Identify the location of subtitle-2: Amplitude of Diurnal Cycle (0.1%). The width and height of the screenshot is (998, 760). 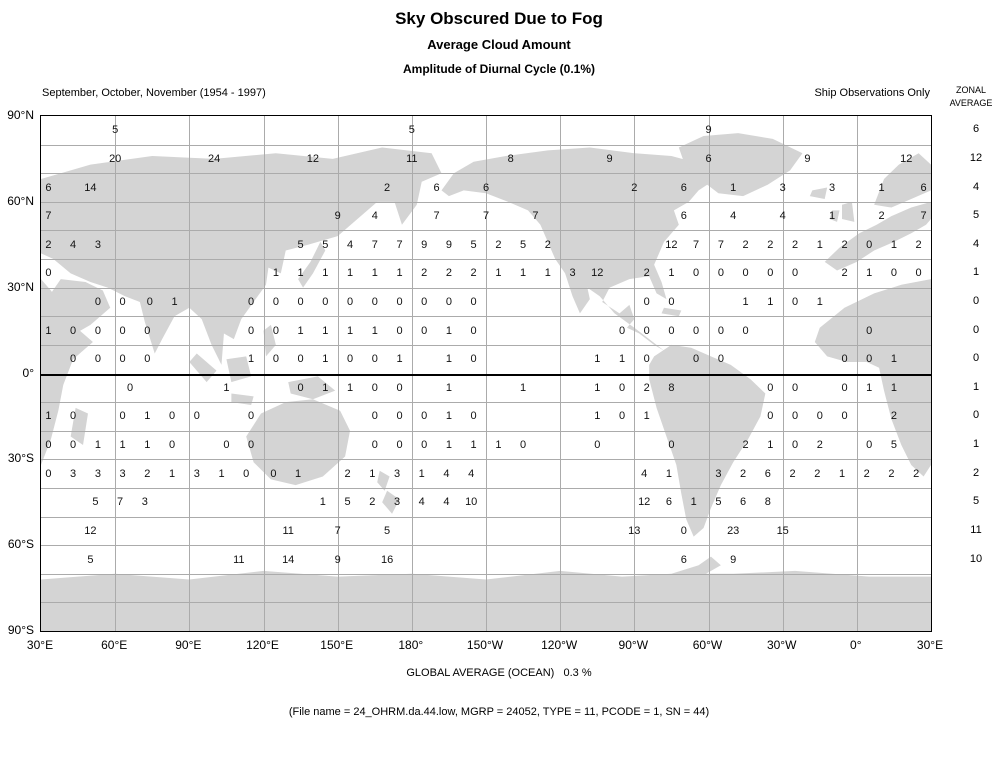
(499, 69).